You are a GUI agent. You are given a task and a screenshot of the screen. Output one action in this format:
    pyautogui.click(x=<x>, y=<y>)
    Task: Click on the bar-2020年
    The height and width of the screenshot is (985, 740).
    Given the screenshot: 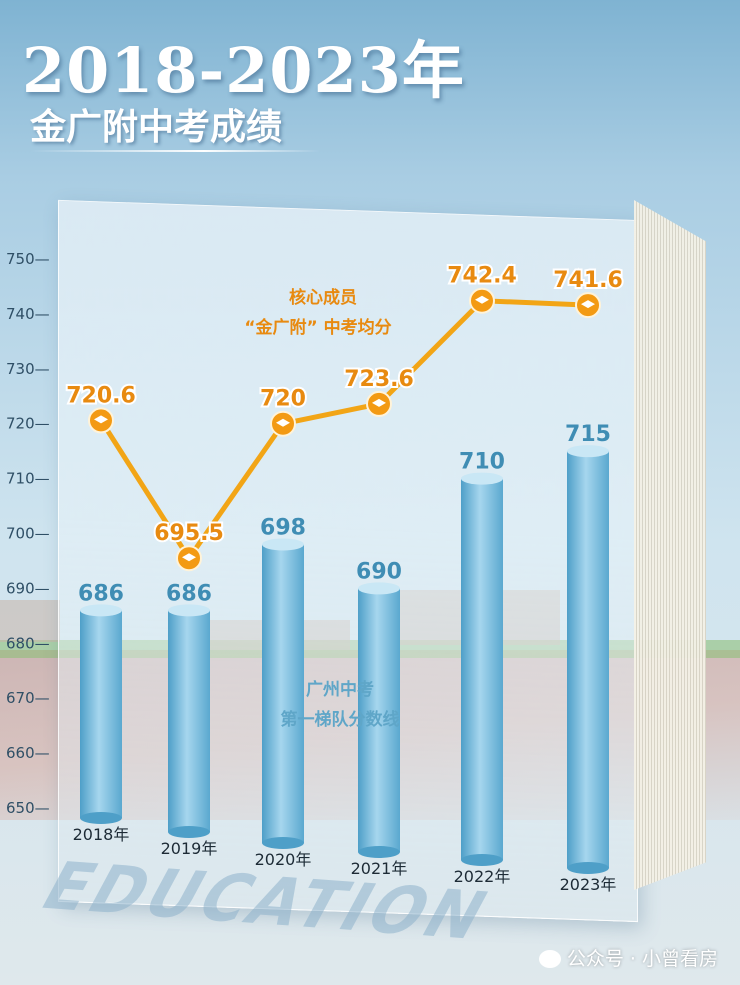 What is the action you would take?
    pyautogui.click(x=283, y=693)
    